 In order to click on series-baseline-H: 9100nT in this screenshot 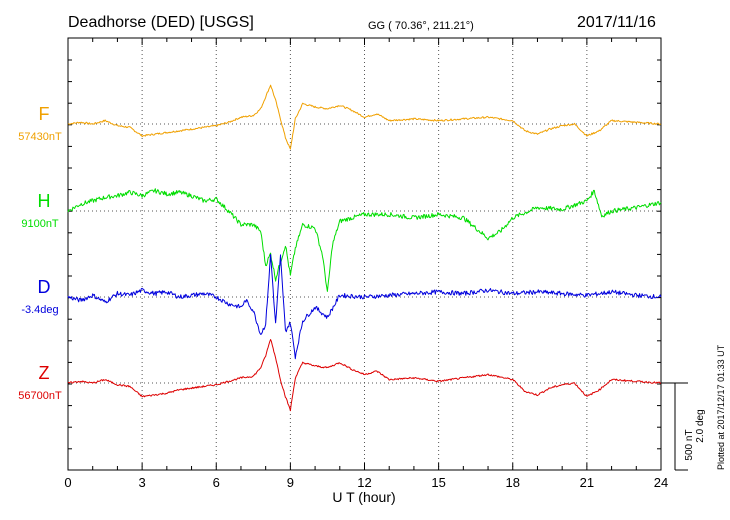, I will do `click(40, 224)`.